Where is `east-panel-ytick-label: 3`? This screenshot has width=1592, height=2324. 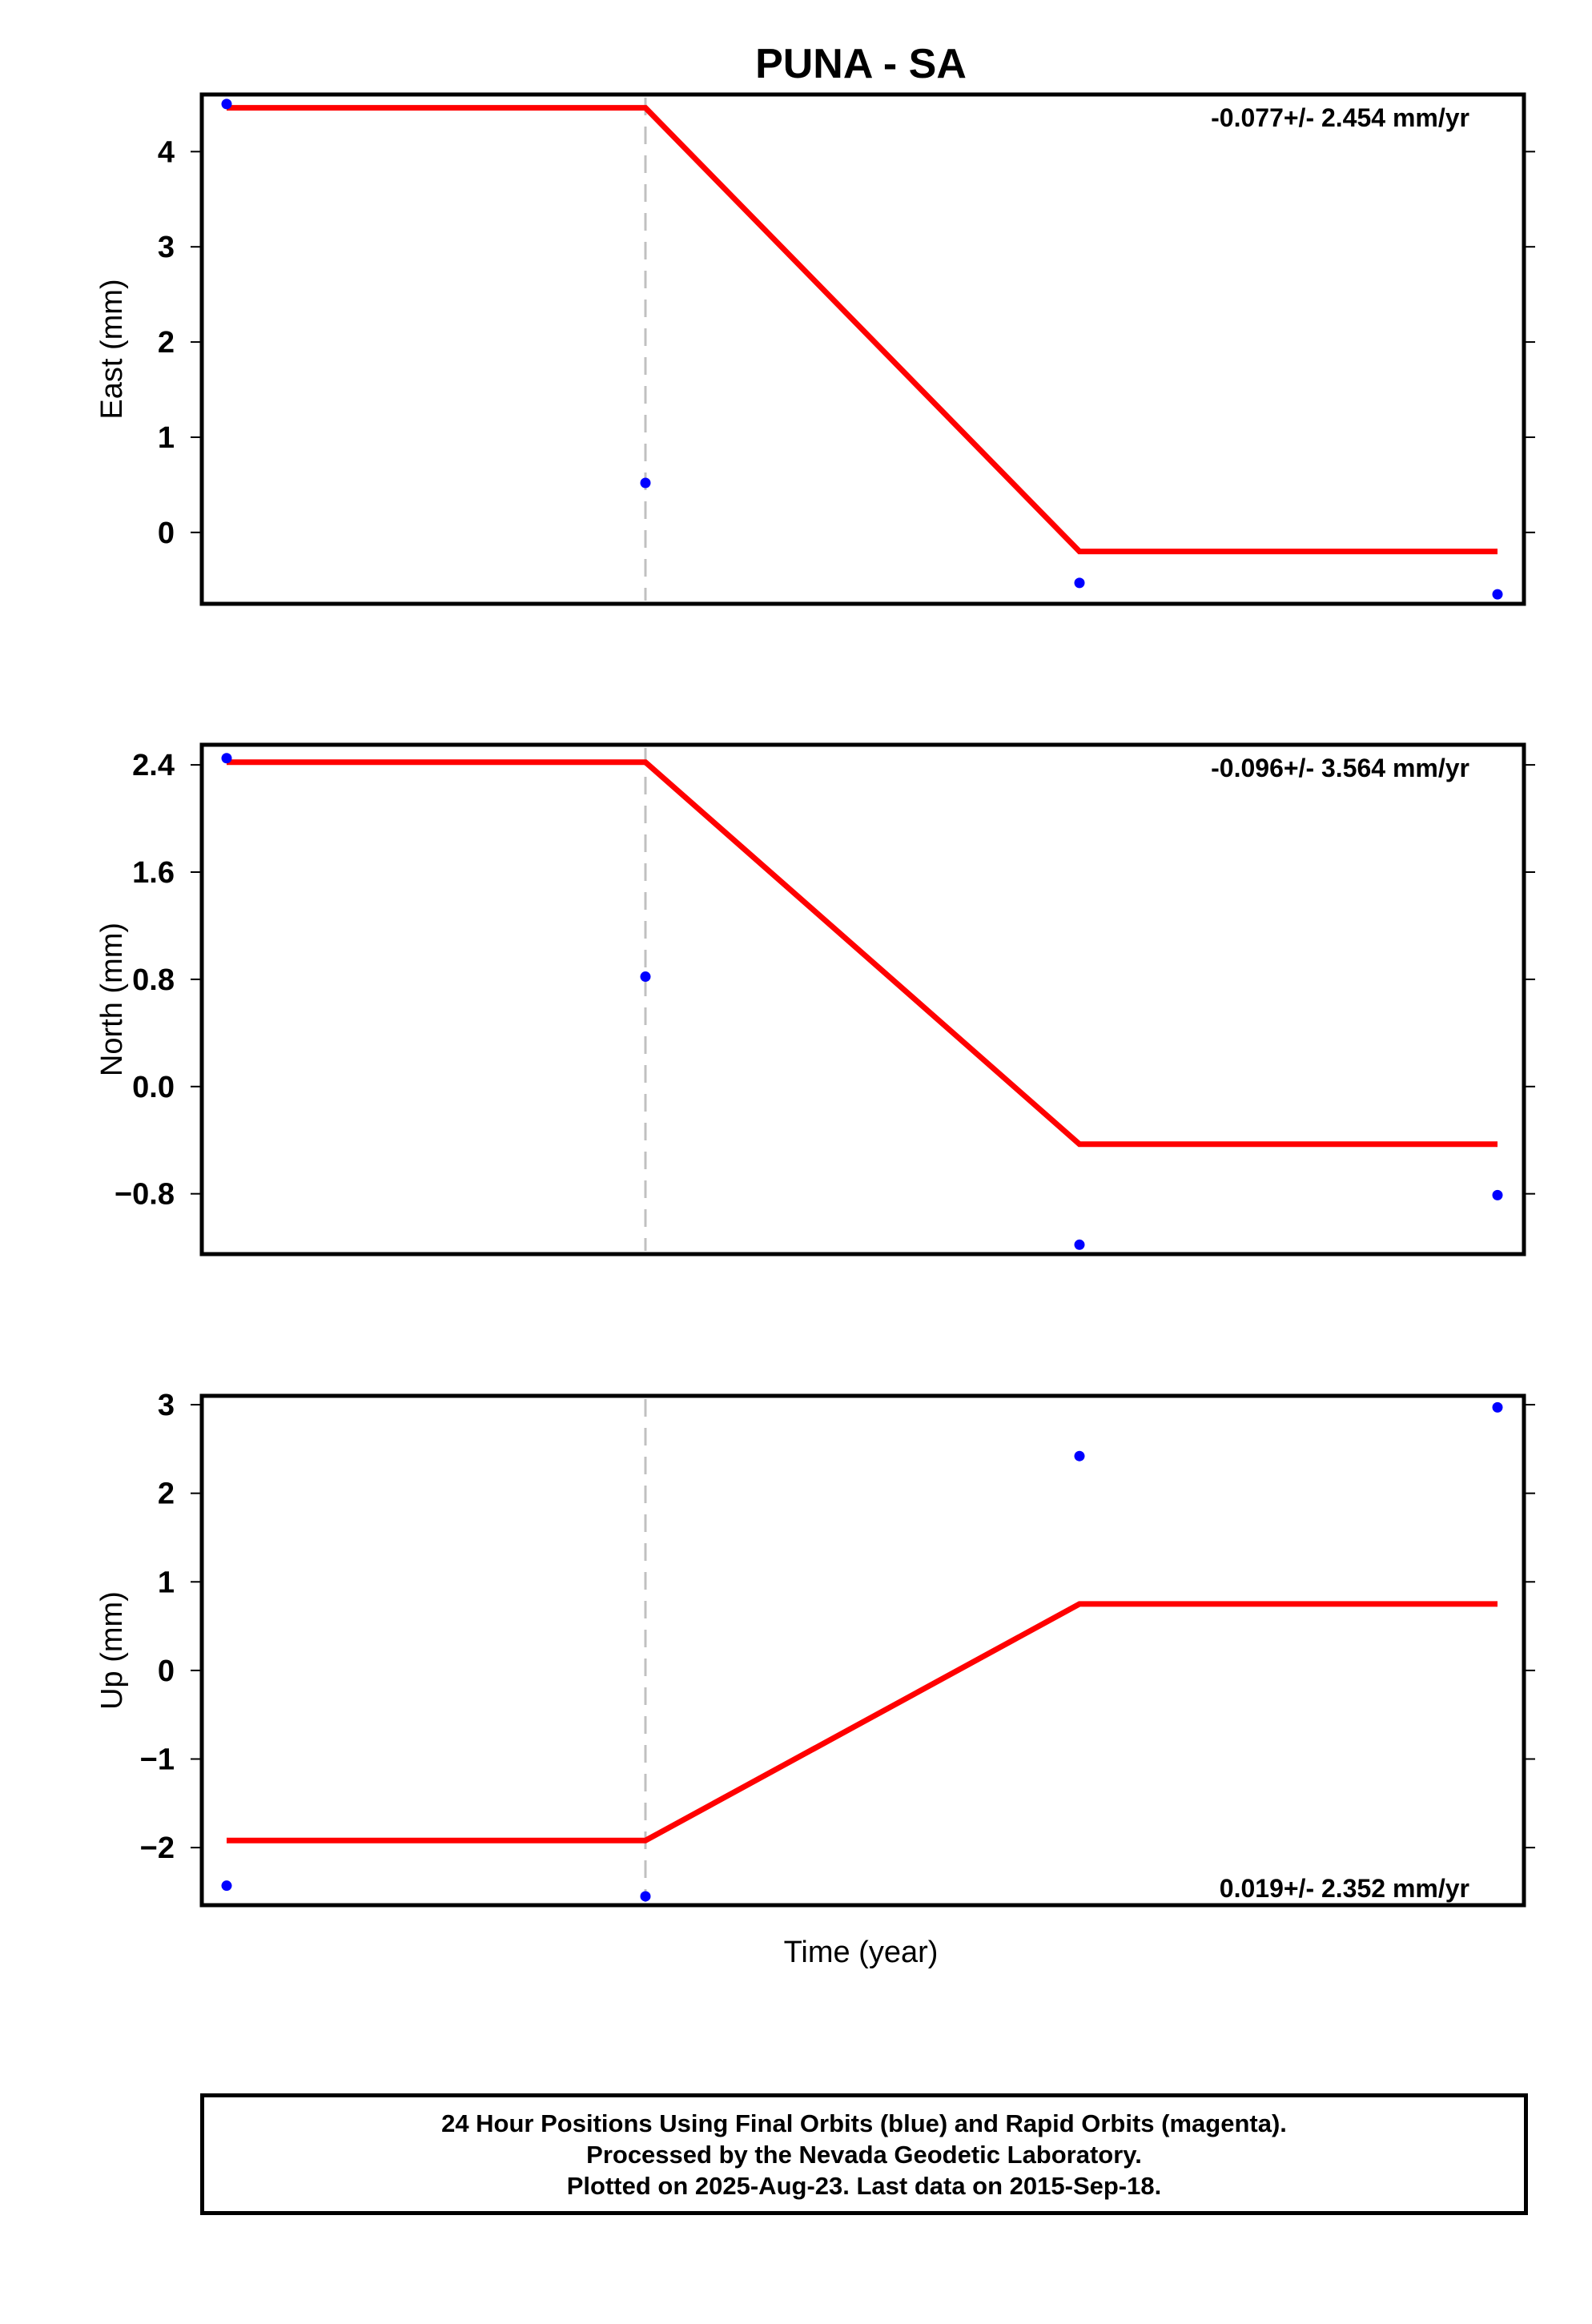
east-panel-ytick-label: 3 is located at coordinates (166, 247).